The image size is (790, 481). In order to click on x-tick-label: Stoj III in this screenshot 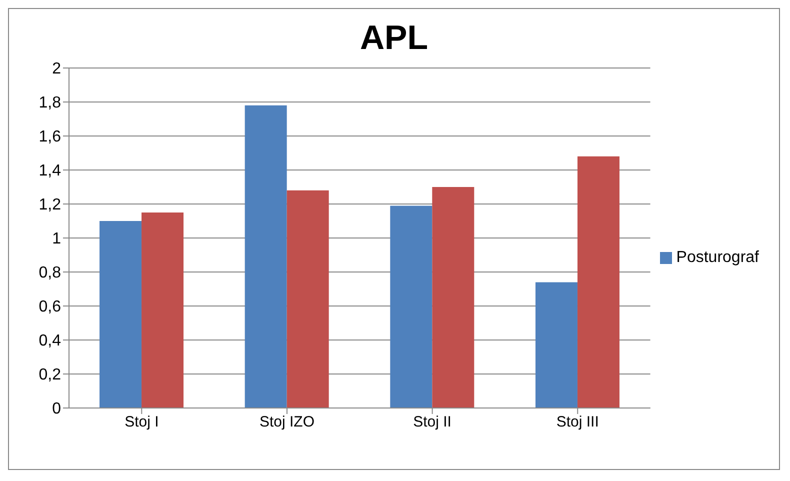, I will do `click(577, 422)`.